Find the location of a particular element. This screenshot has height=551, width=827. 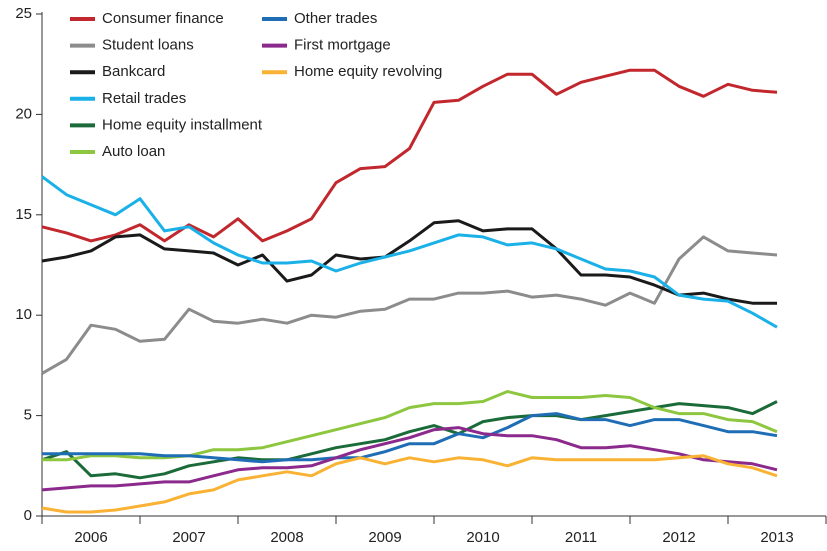

x-tick-label: 2006 is located at coordinates (90, 537).